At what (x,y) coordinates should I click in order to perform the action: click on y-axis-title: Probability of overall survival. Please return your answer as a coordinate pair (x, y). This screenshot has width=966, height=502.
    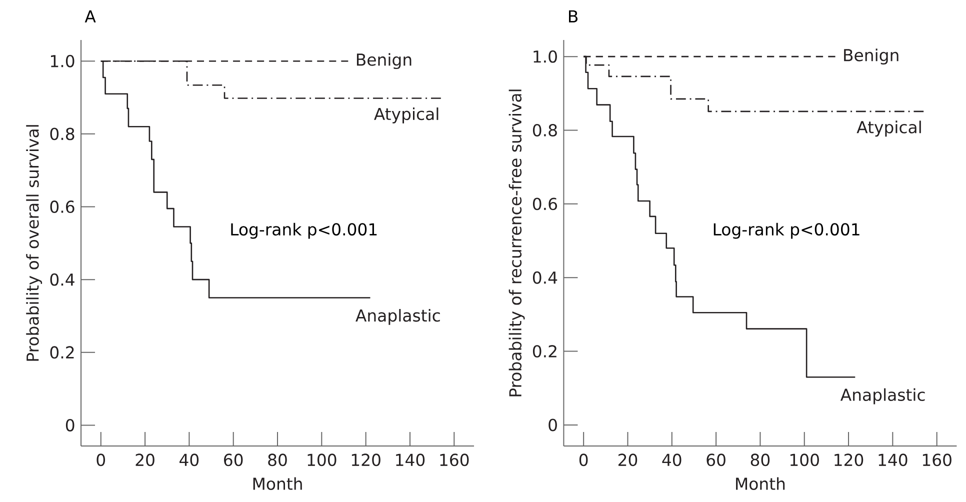
    Looking at the image, I should click on (34, 243).